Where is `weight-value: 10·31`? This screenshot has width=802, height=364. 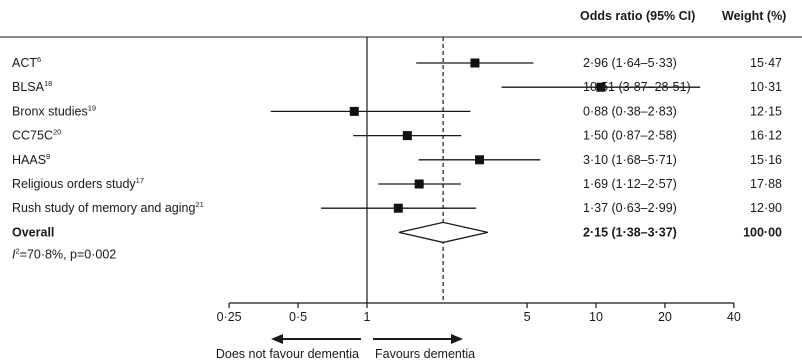 weight-value: 10·31 is located at coordinates (766, 87).